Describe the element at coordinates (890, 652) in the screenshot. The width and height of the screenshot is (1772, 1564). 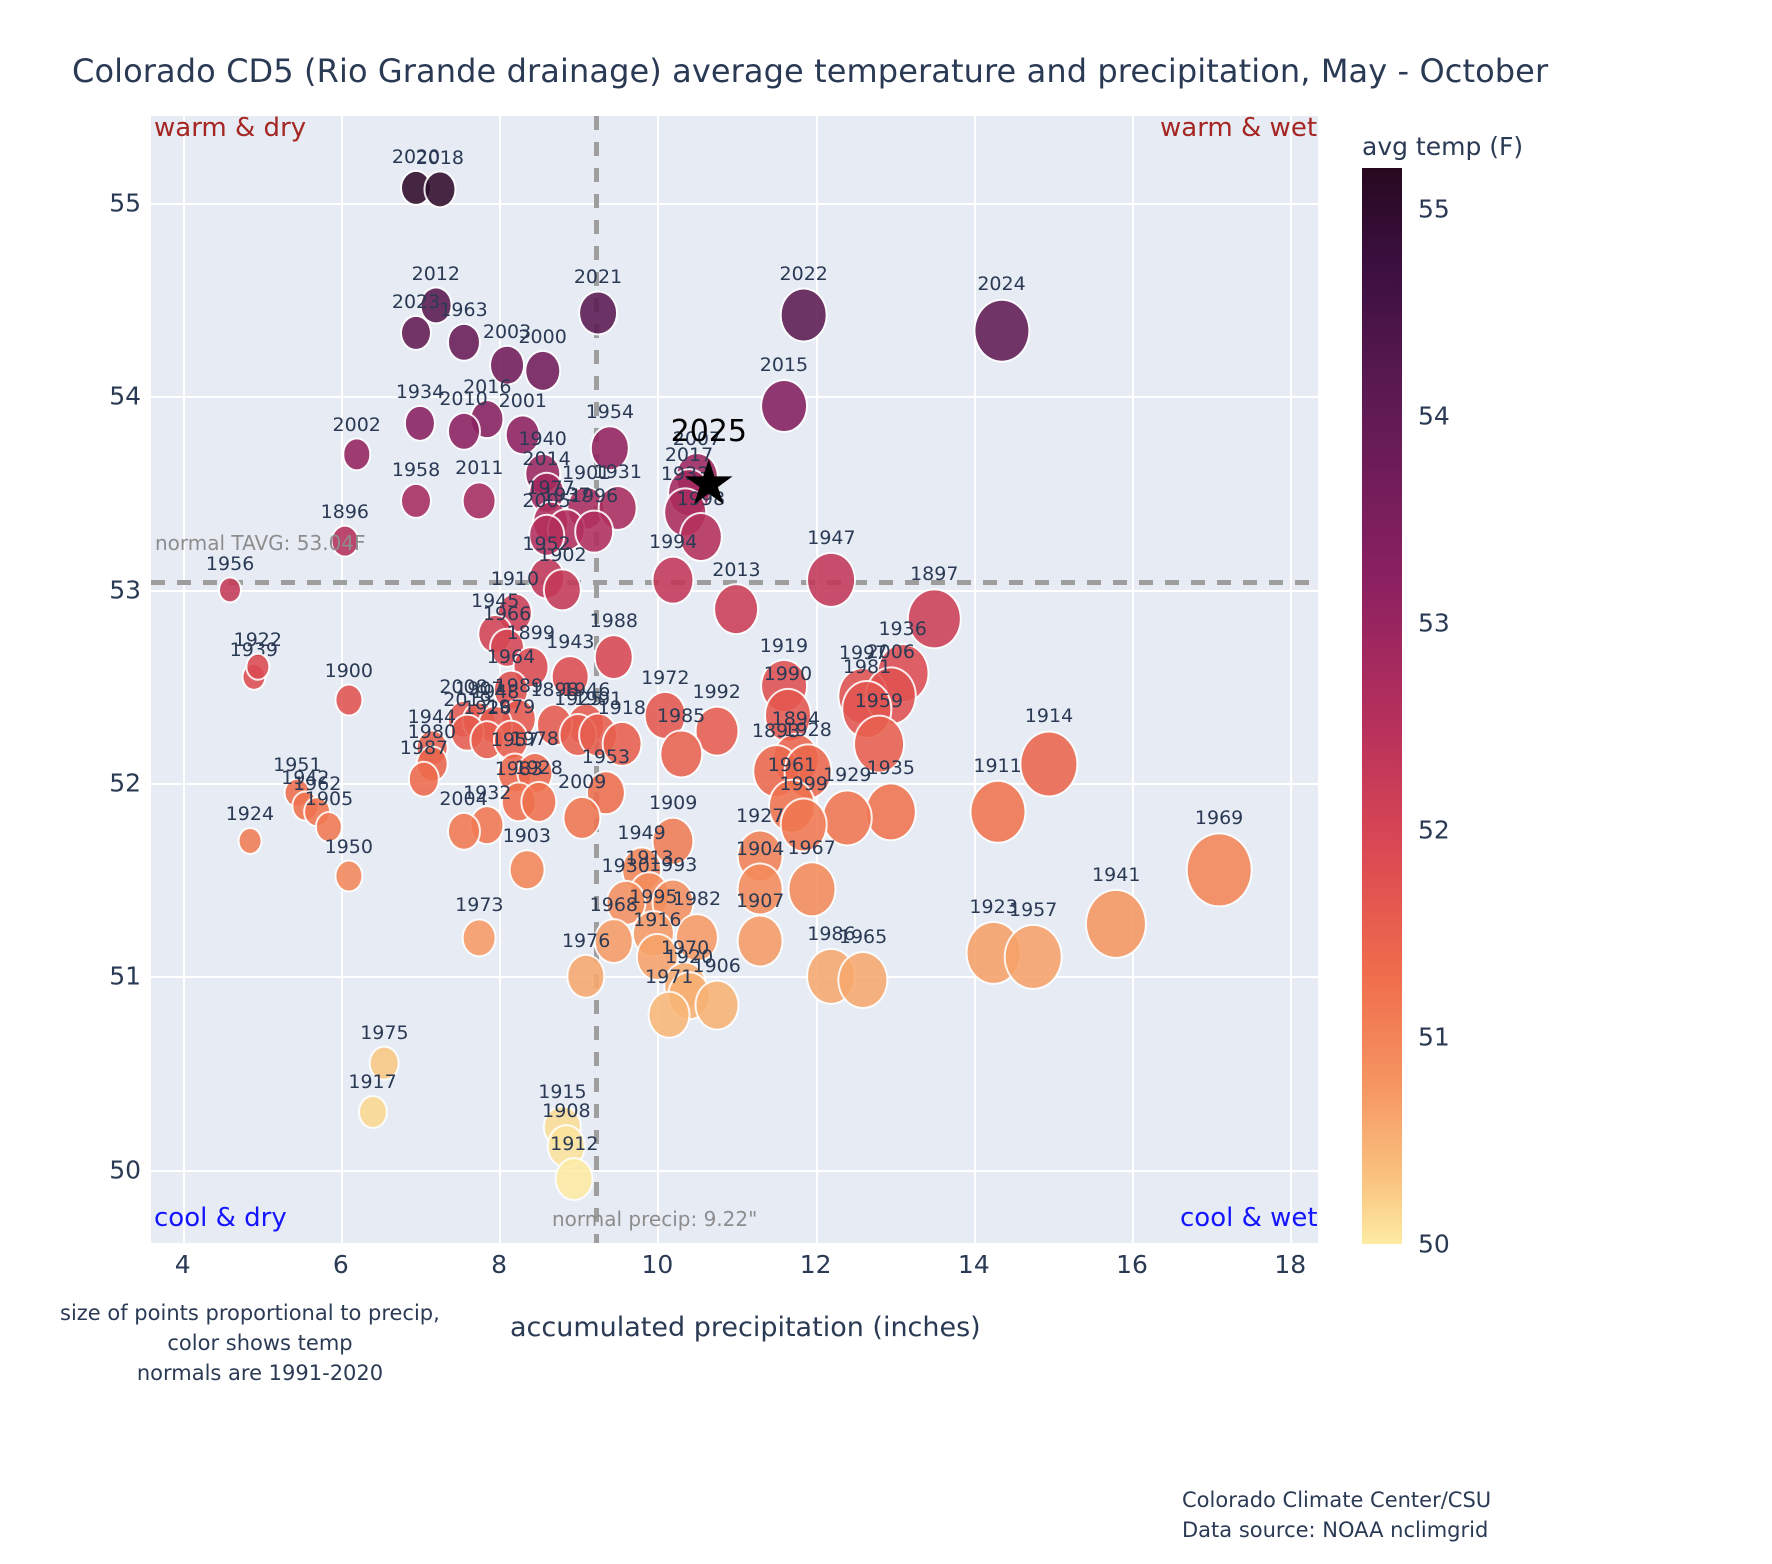
I see `scatter-point-label: 2006` at that location.